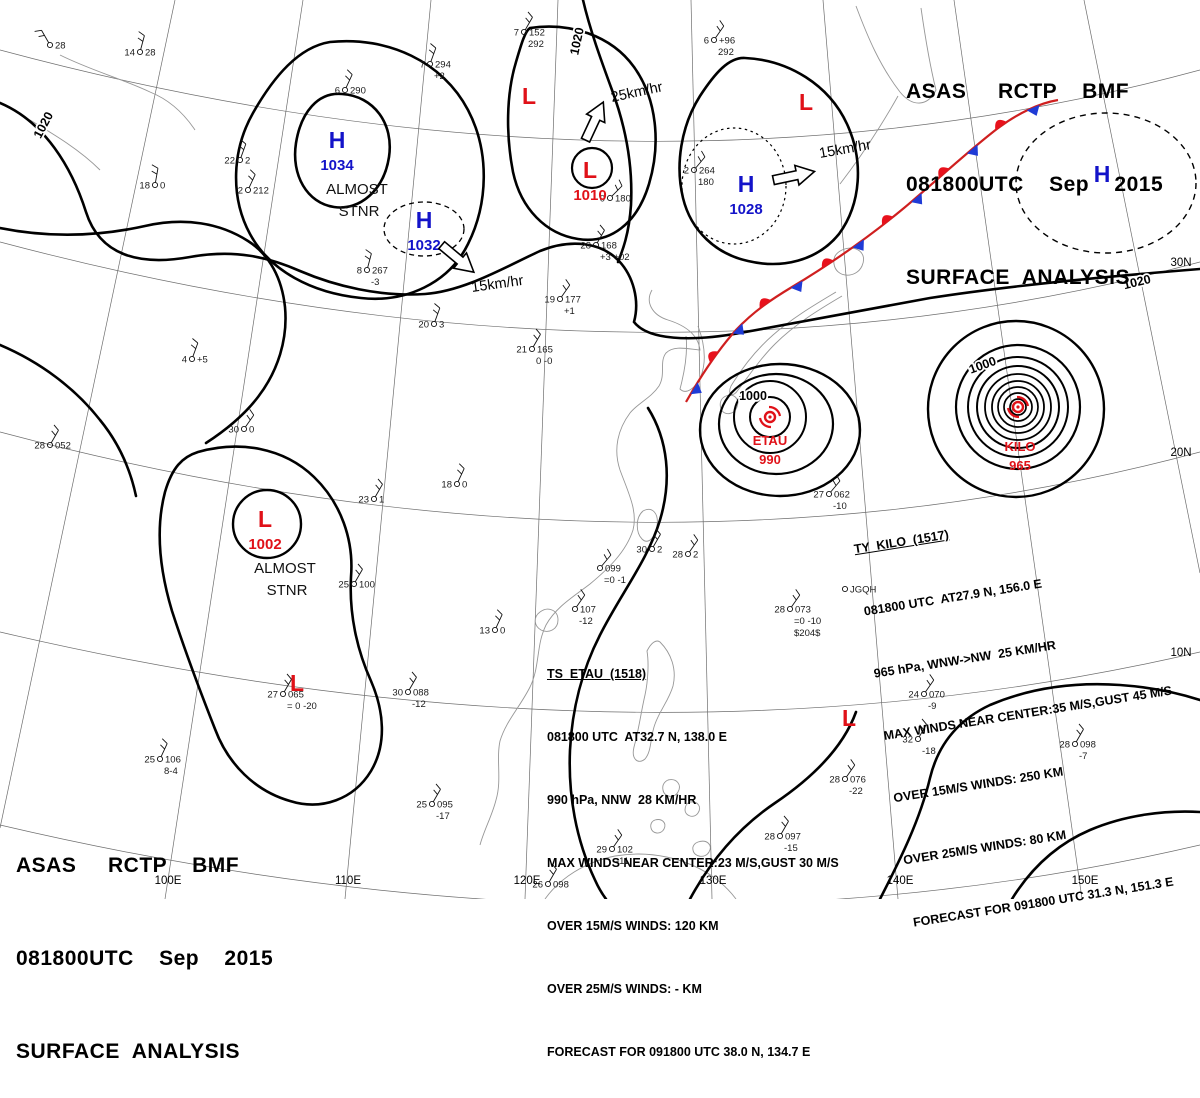 This screenshot has width=1200, height=1098. Describe the element at coordinates (292, 692) in the screenshot. I see `station-plot: 27 065= 0 -20` at that location.